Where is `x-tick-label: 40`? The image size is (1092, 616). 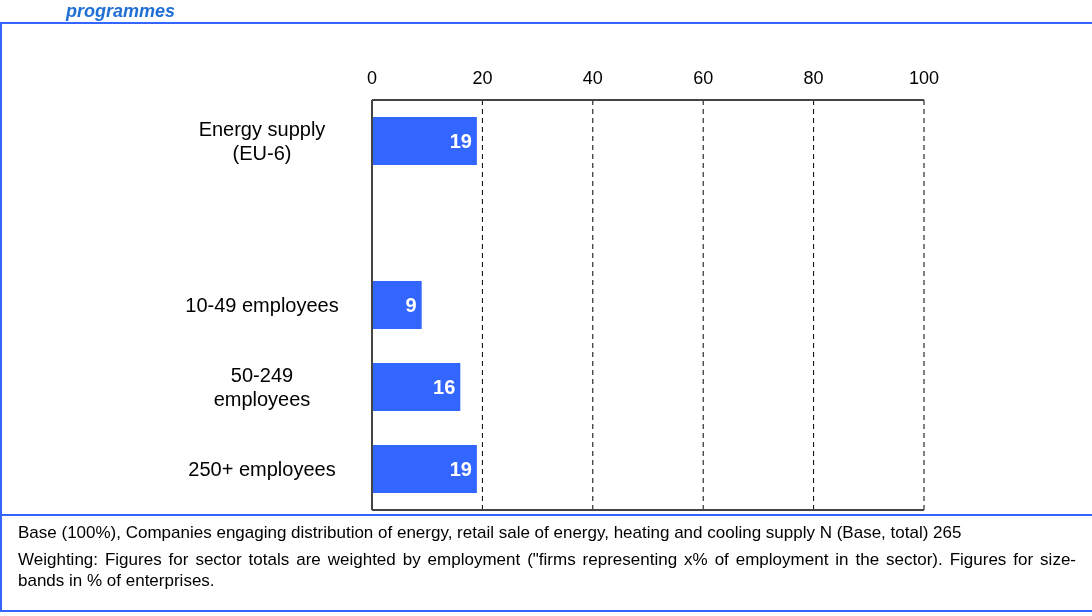
x-tick-label: 40 is located at coordinates (592, 78).